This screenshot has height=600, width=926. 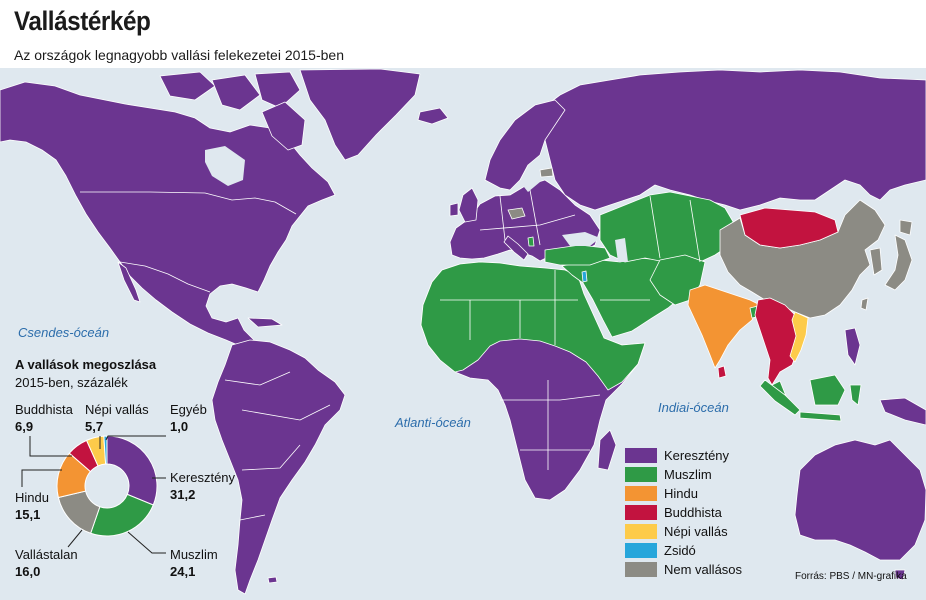 I want to click on legend-item: Nem vallásos, so click(x=683, y=569).